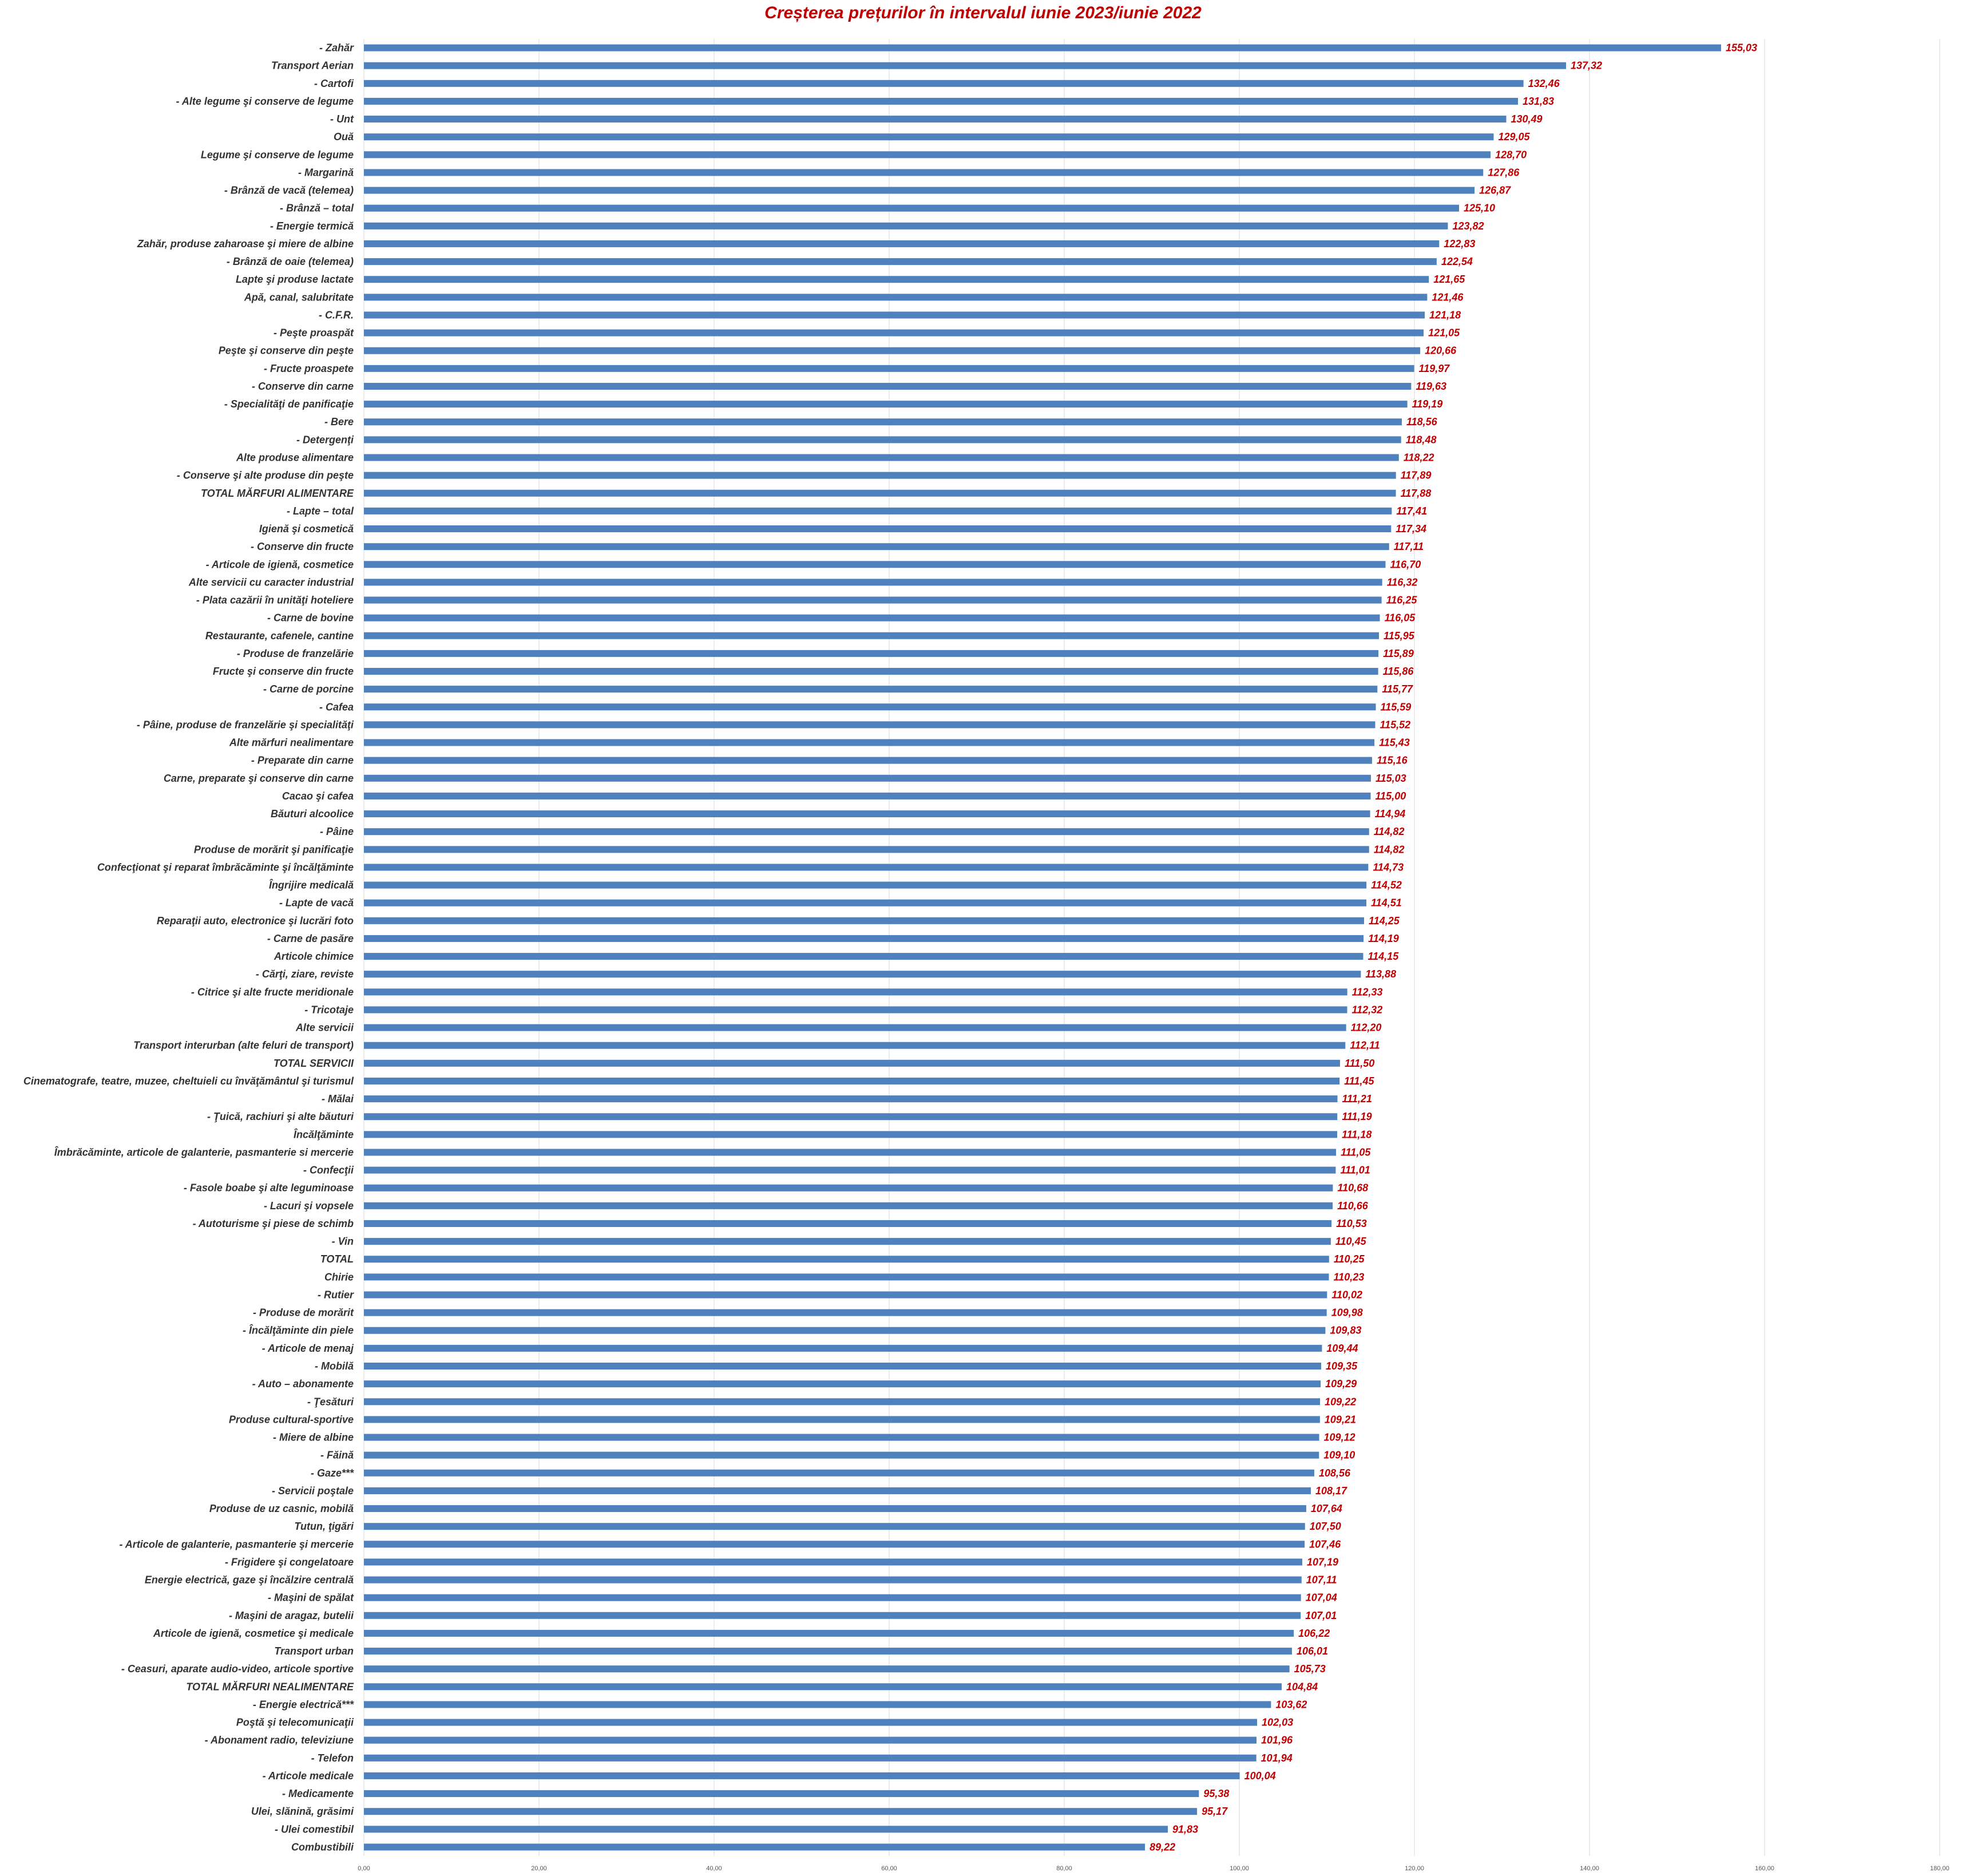  Describe the element at coordinates (1216, 1793) in the screenshot. I see `value-label: 95,38` at that location.